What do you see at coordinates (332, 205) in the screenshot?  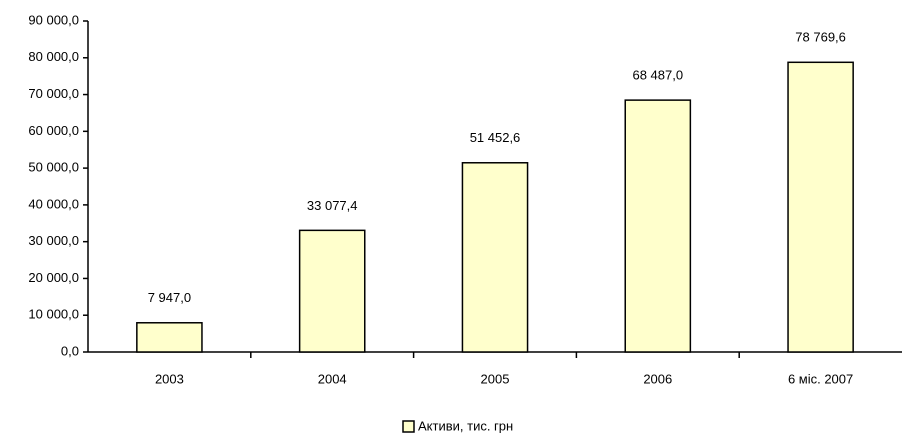 I see `data-label: 33 077,4` at bounding box center [332, 205].